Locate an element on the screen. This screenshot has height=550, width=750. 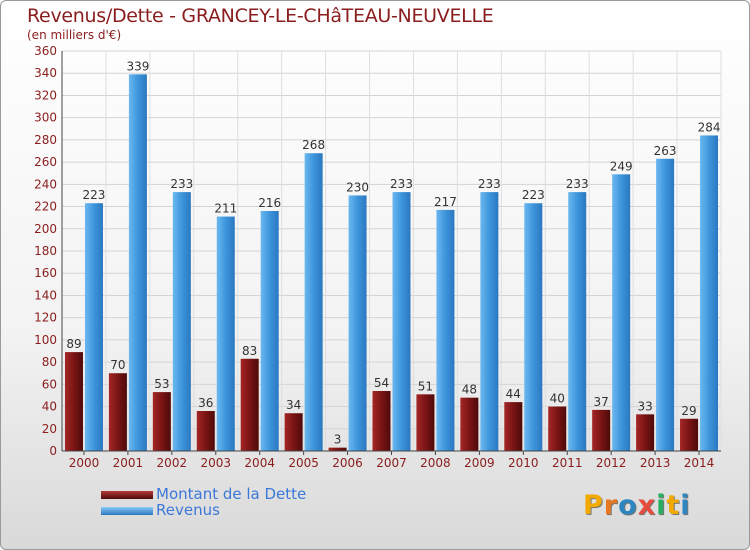
value-label-debt: 34 is located at coordinates (293, 405).